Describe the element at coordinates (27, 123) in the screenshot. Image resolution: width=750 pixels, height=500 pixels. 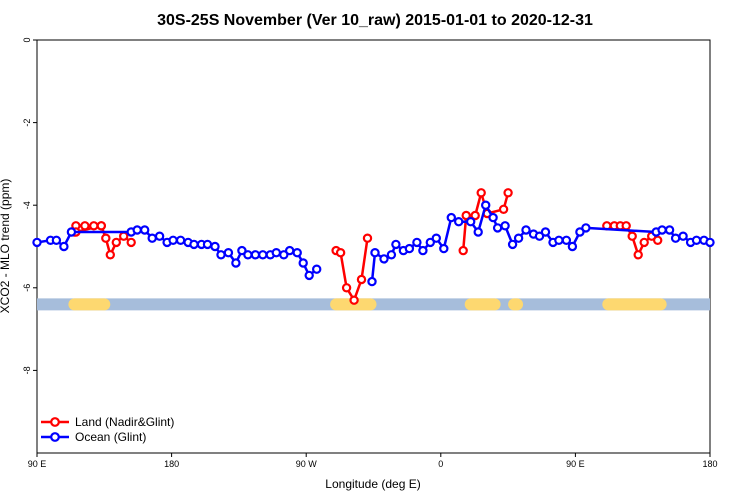
I see `y-tick-label: -2` at that location.